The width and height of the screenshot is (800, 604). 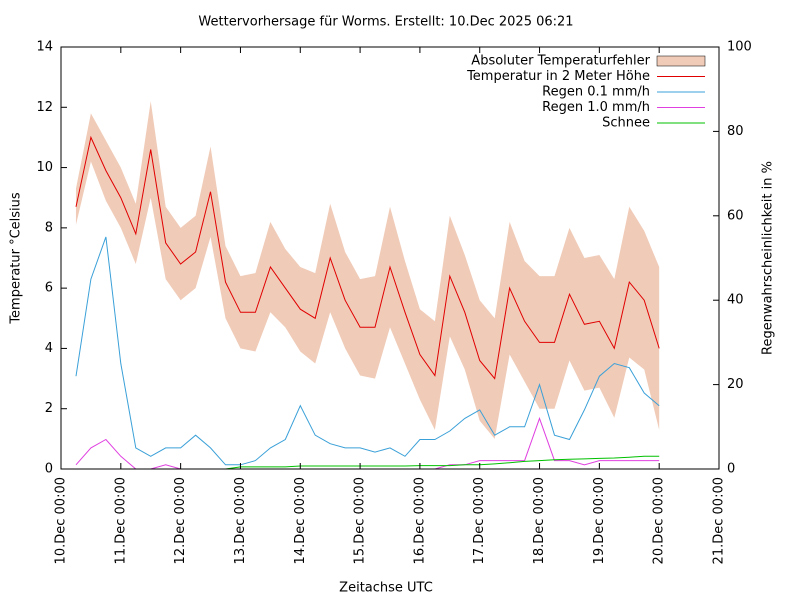 I want to click on y2-tick-label: 40, so click(x=735, y=300).